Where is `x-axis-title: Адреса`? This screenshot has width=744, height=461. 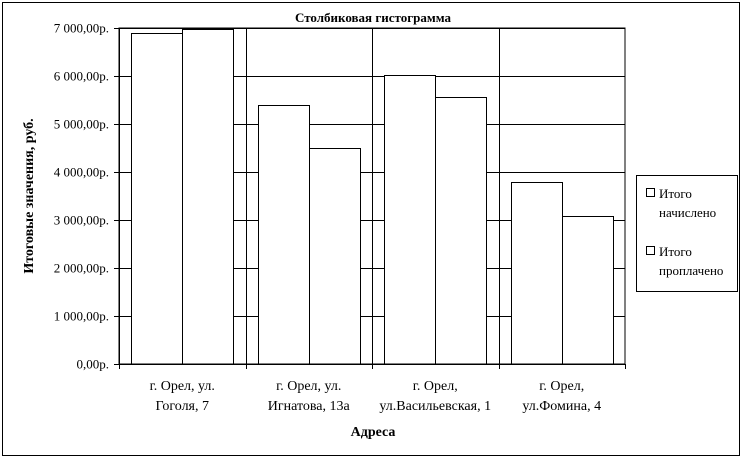 x-axis-title: Адреса is located at coordinates (373, 432).